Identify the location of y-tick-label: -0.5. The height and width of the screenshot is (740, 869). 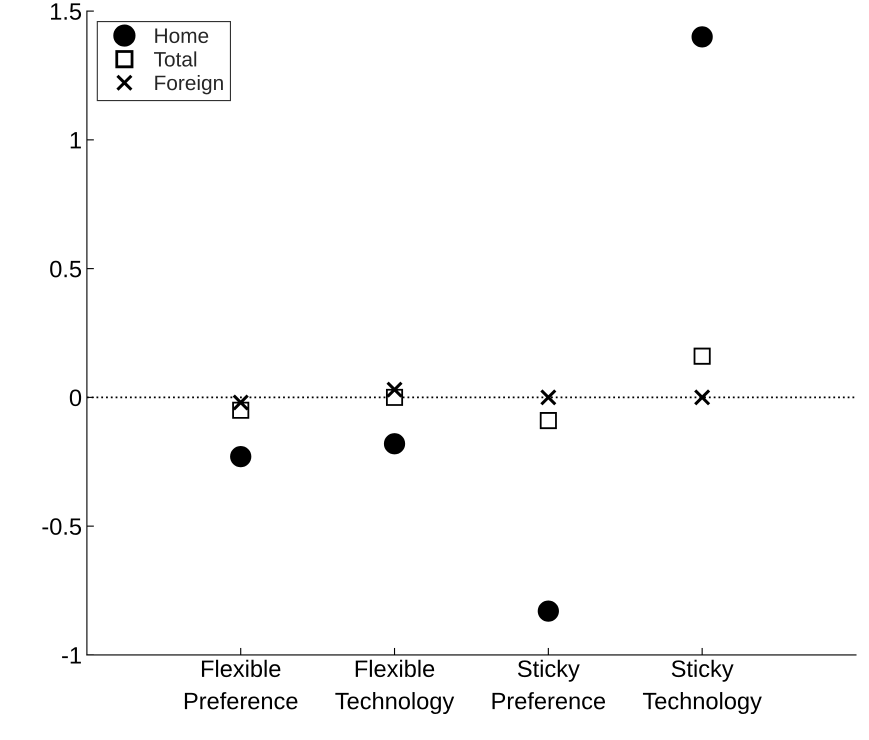
(62, 526).